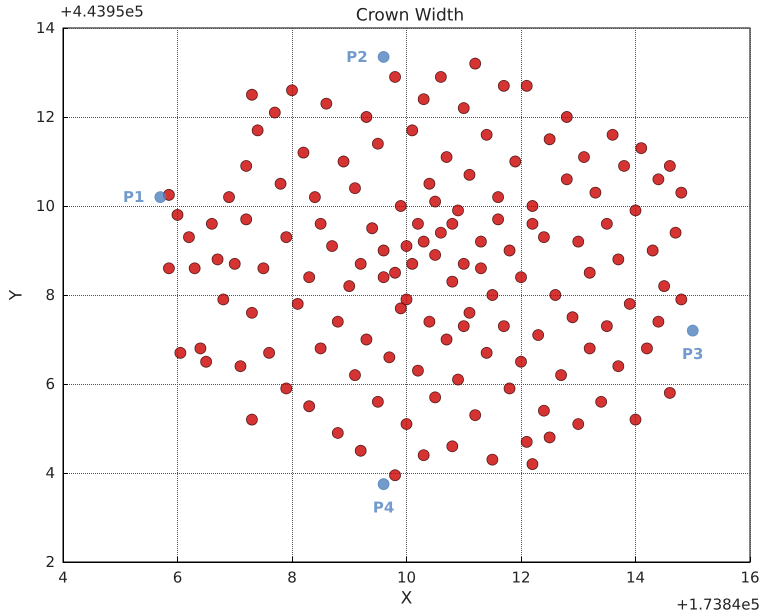 Image resolution: width=764 pixels, height=614 pixels. Describe the element at coordinates (50, 562) in the screenshot. I see `y-tick-label: 2` at that location.